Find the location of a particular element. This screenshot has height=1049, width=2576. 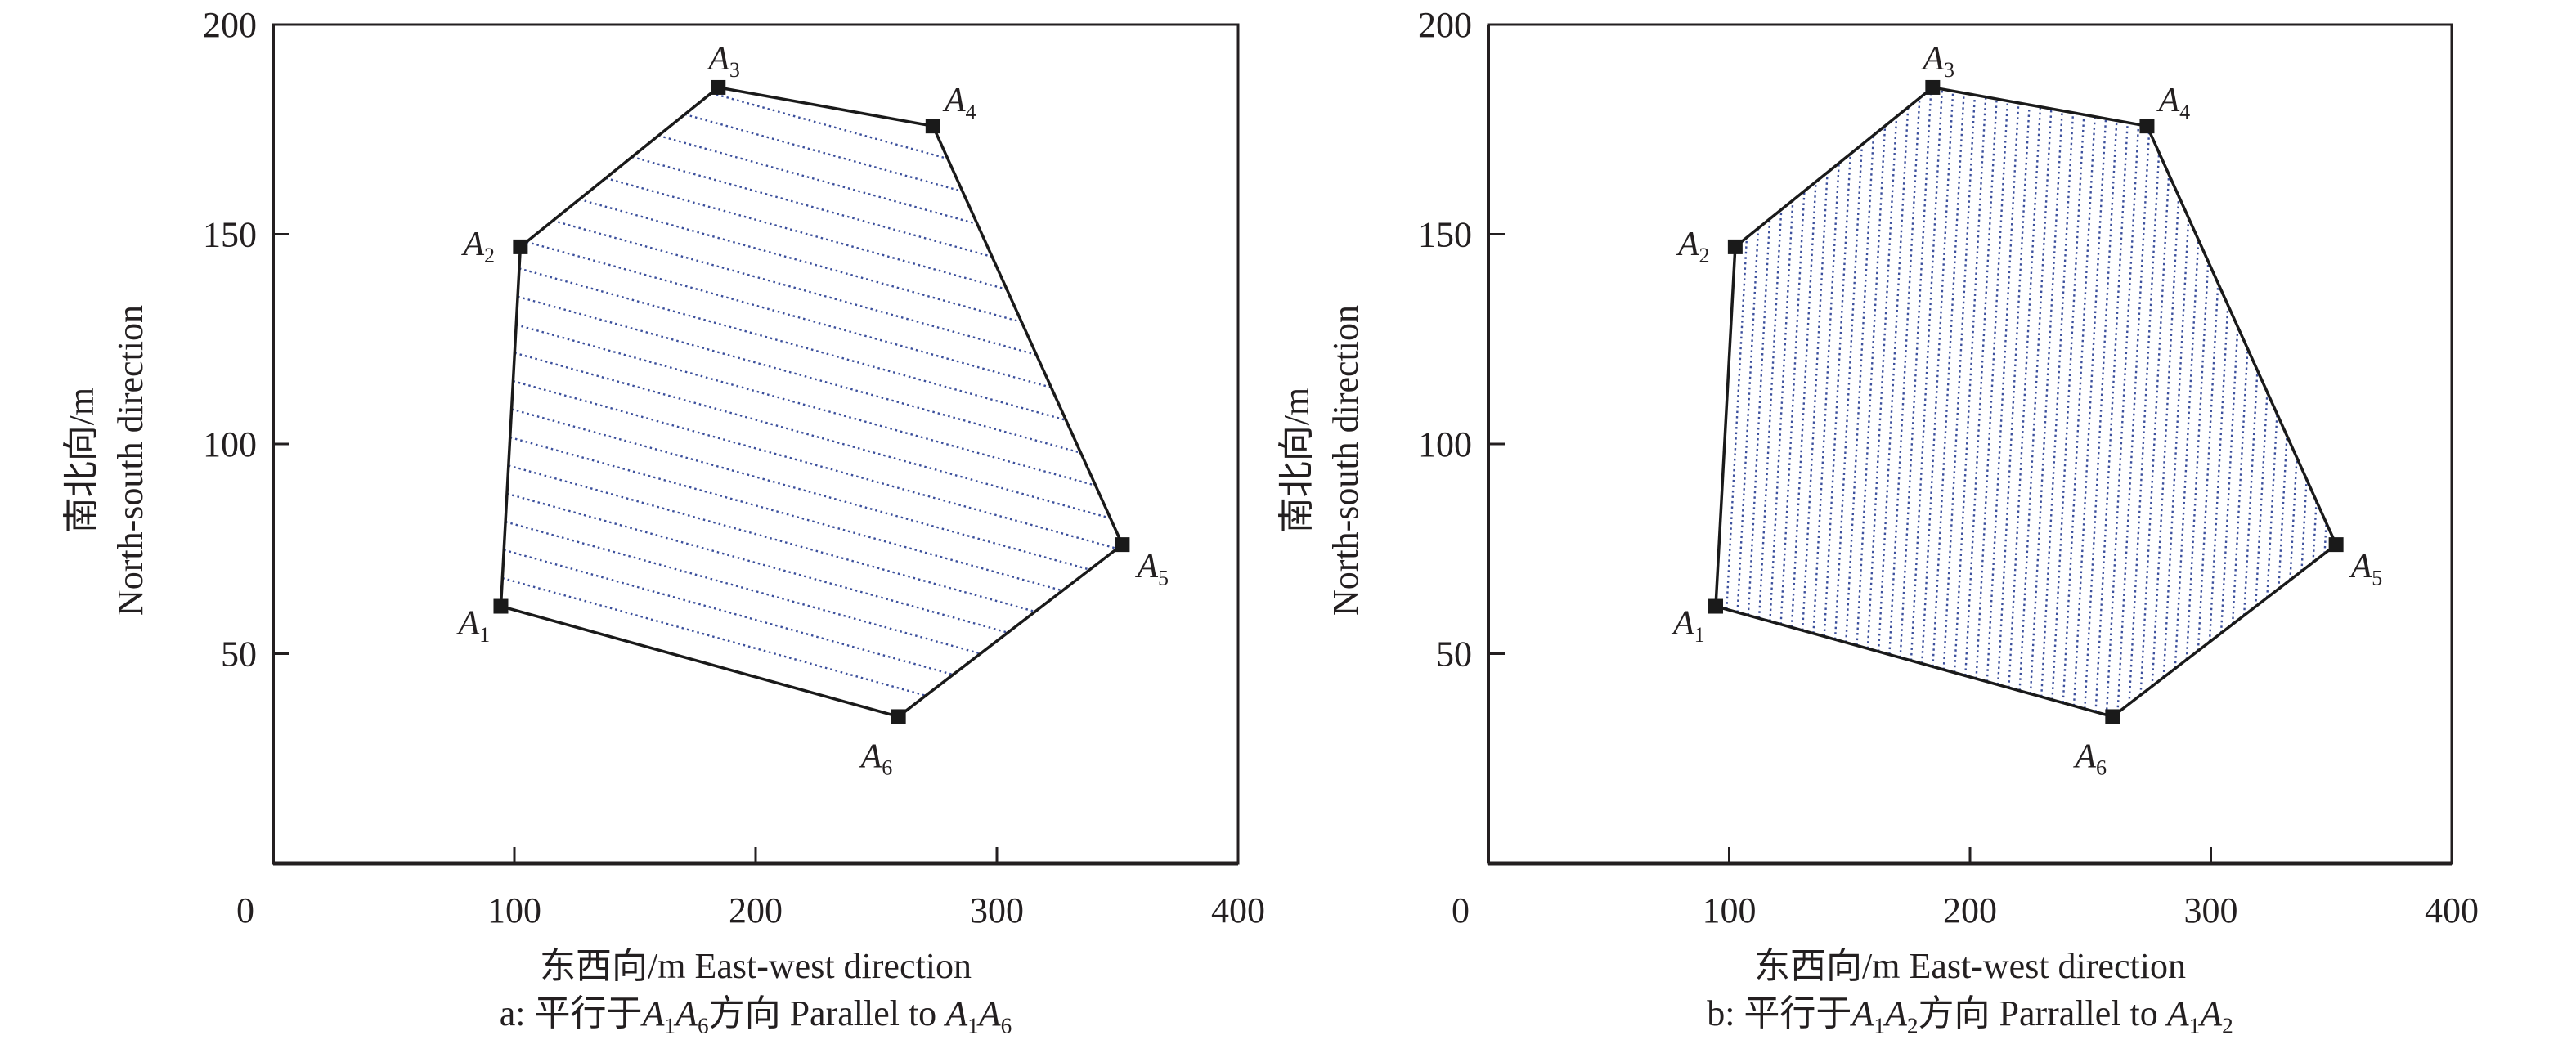

vertex-label-a6: A6​ is located at coordinates (2089, 758).